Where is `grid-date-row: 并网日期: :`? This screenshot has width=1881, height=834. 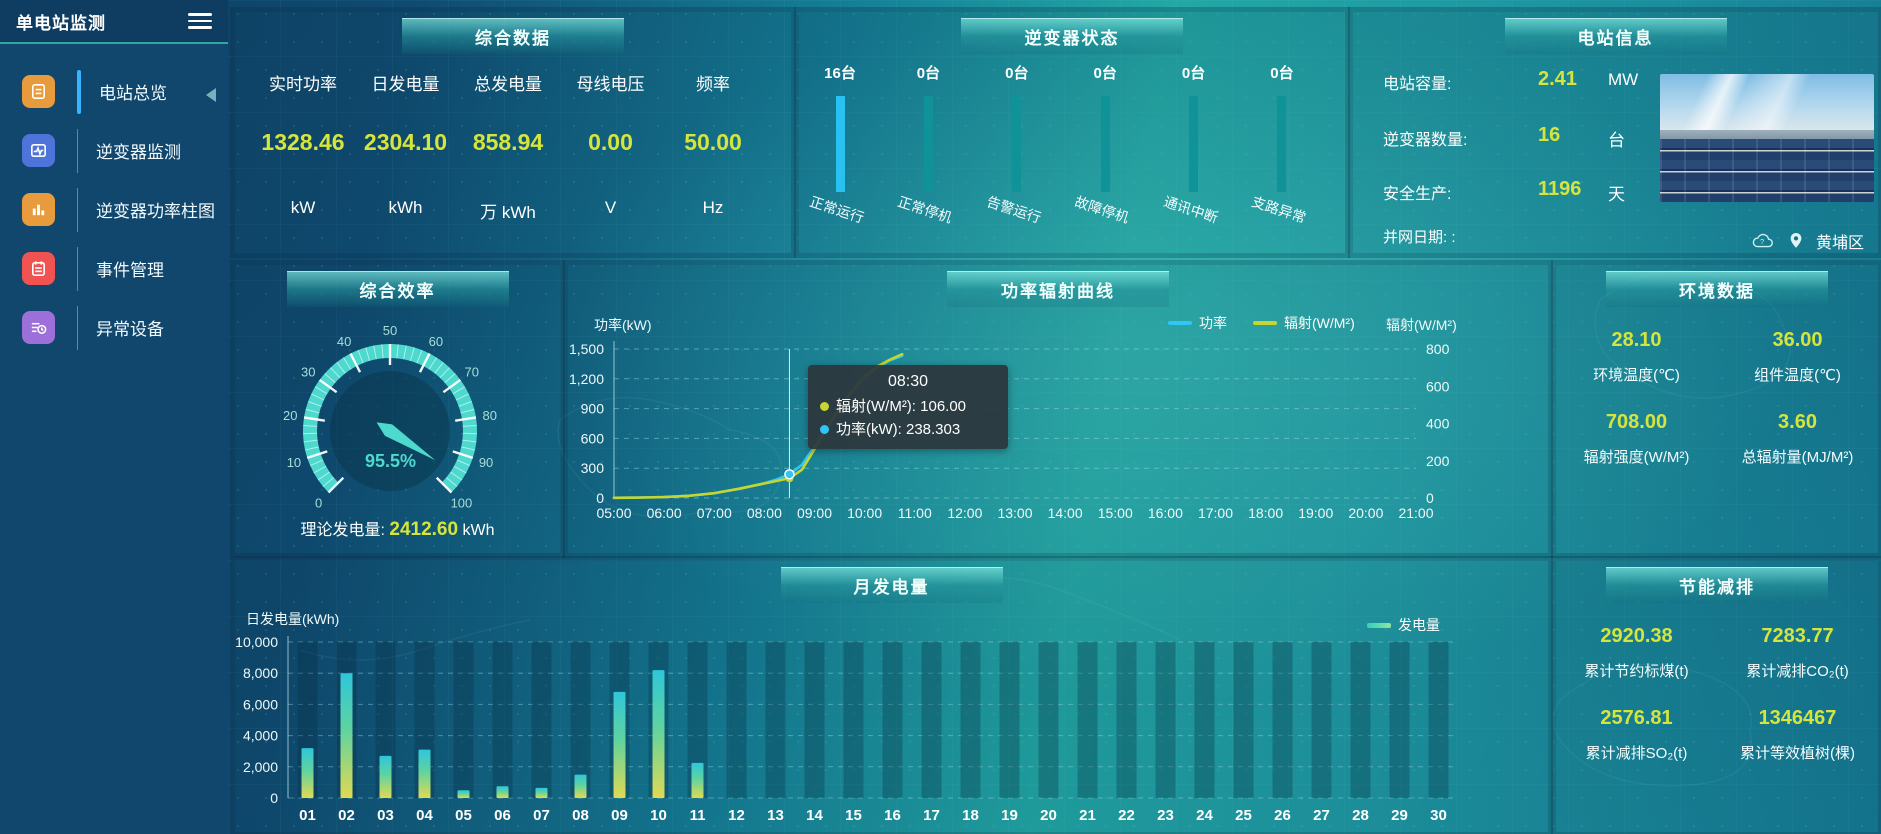
grid-date-row: 并网日期: : is located at coordinates (1419, 236).